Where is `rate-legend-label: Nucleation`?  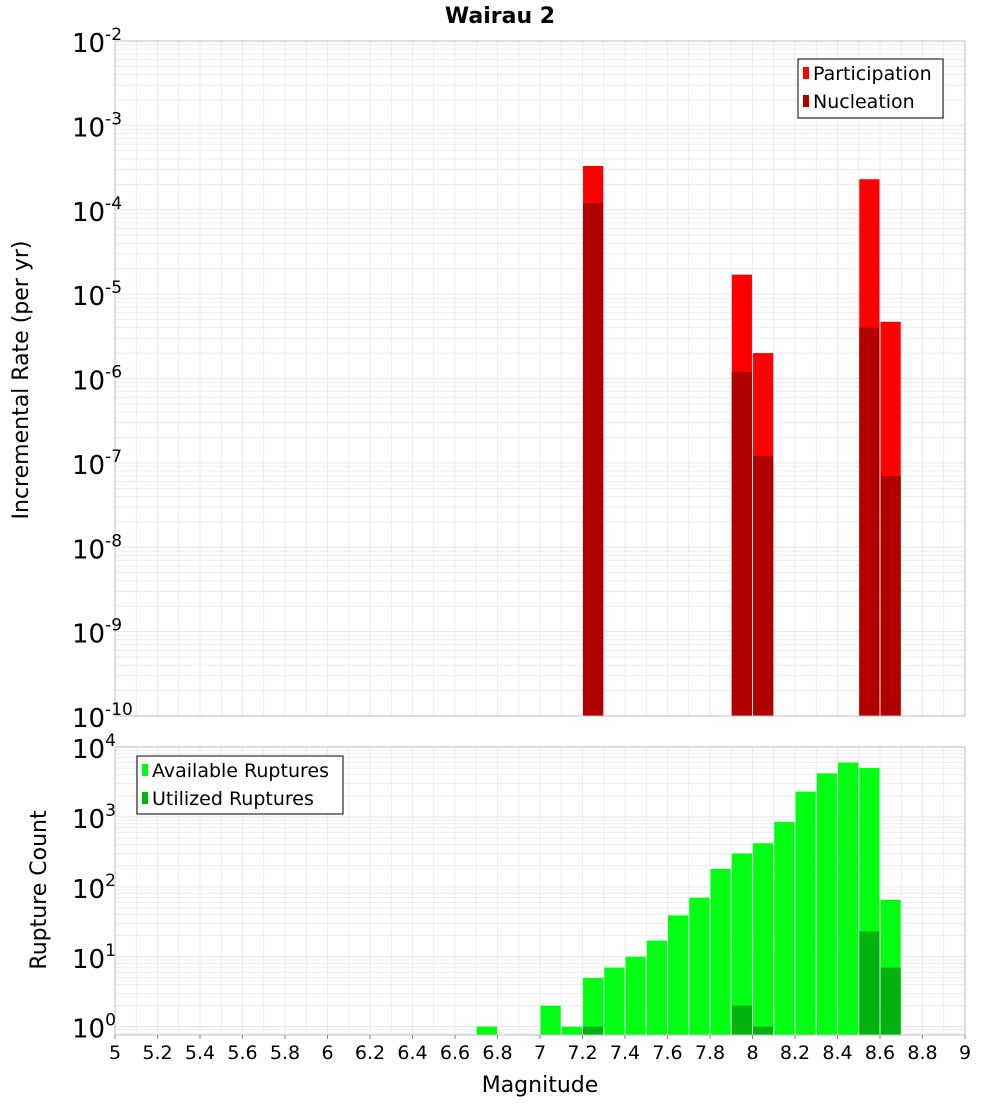 rate-legend-label: Nucleation is located at coordinates (864, 102).